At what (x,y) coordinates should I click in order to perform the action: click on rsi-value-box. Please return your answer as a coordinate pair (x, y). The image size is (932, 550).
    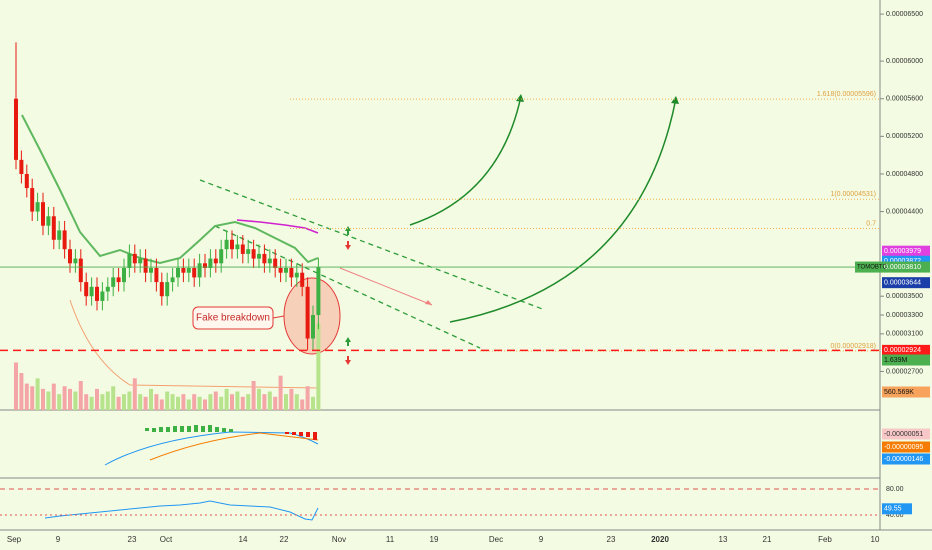
    Looking at the image, I should click on (897, 509).